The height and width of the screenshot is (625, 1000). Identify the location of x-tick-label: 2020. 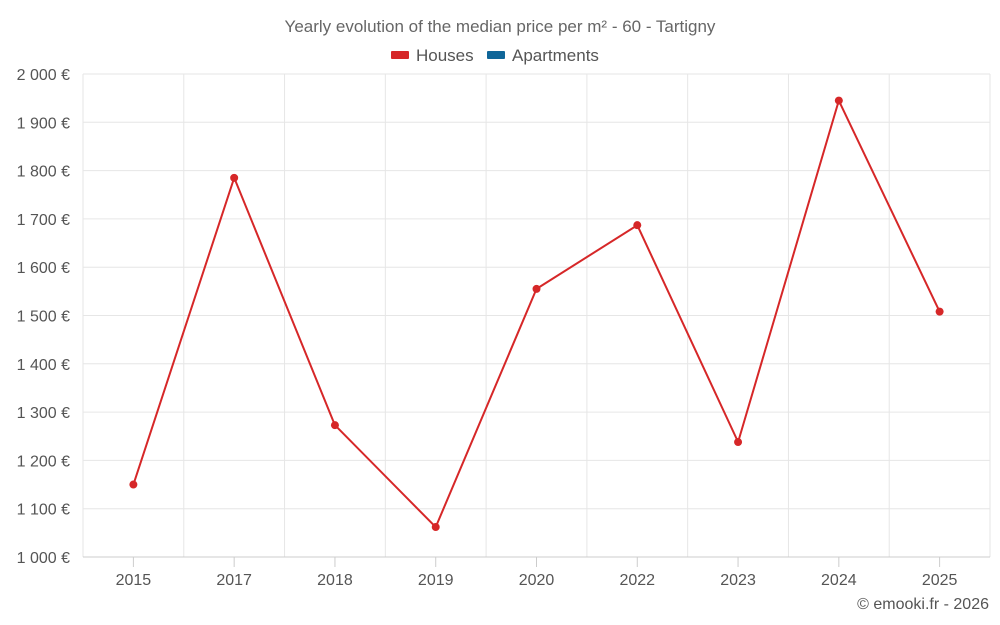
(537, 580).